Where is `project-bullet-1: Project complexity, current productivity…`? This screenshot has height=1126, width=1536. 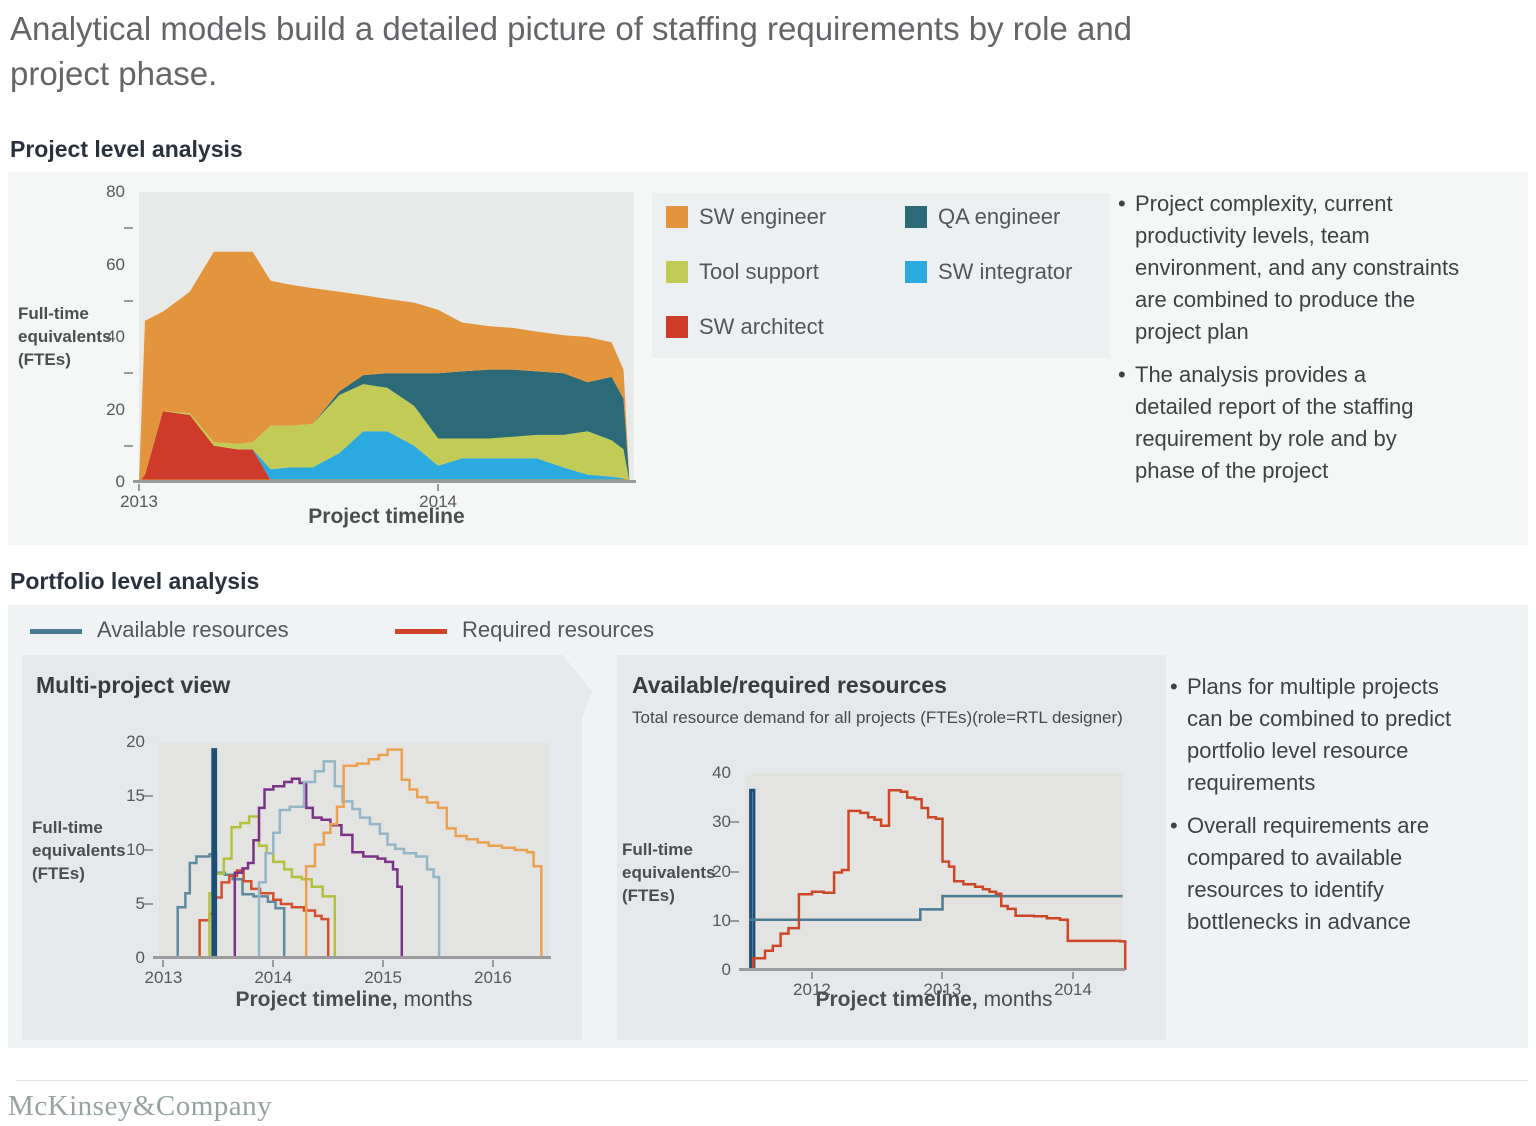 project-bullet-1: Project complexity, current productivity… is located at coordinates (1313, 268).